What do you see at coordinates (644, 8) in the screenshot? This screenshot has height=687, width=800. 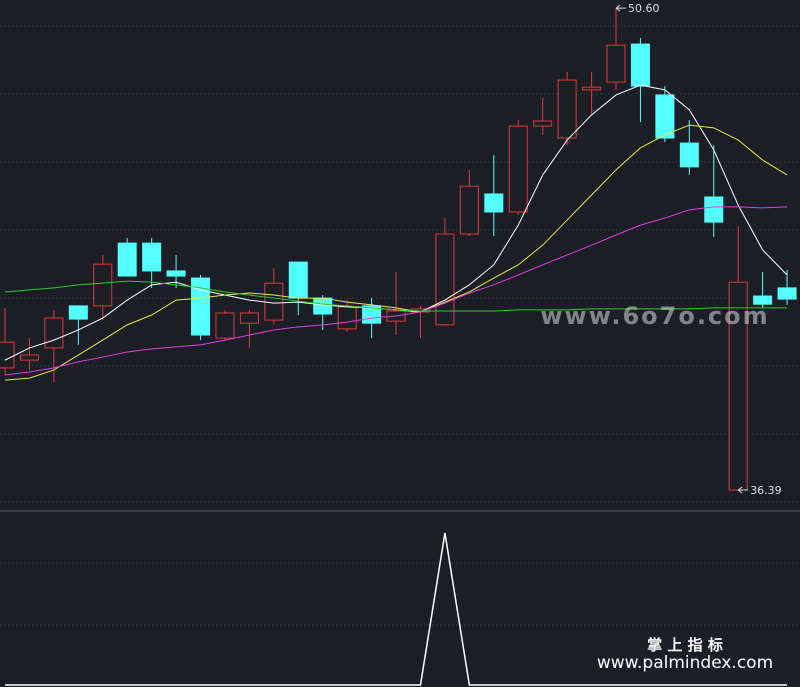 I see `annotation: 50.60` at bounding box center [644, 8].